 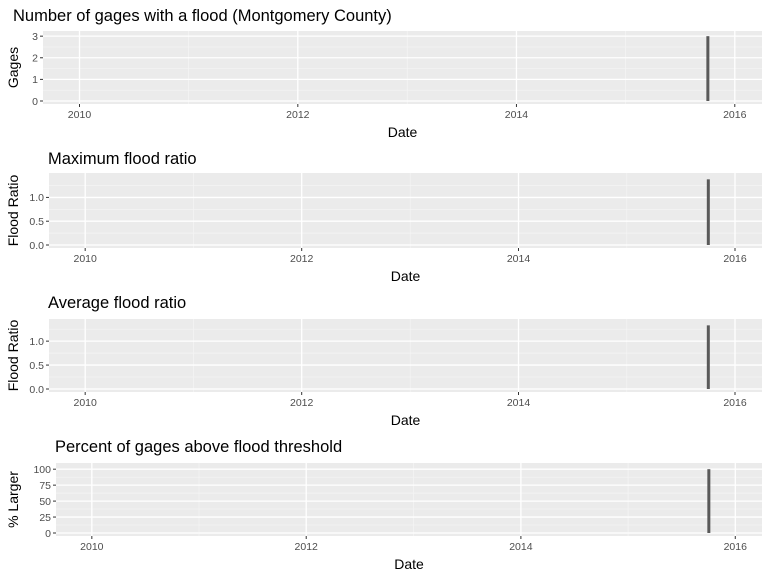 I want to click on y-tick-label: 100, so click(x=42, y=470).